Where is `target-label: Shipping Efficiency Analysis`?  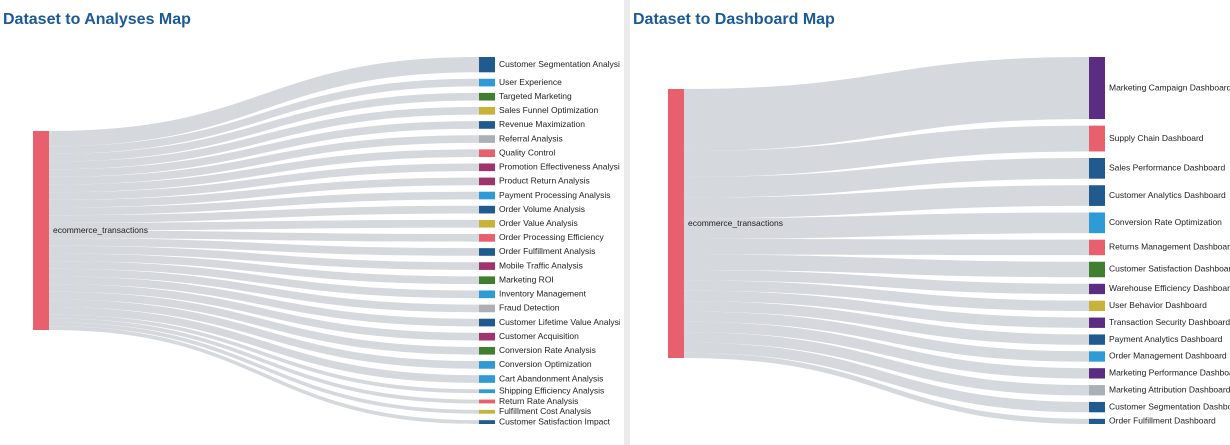 target-label: Shipping Efficiency Analysis is located at coordinates (551, 390).